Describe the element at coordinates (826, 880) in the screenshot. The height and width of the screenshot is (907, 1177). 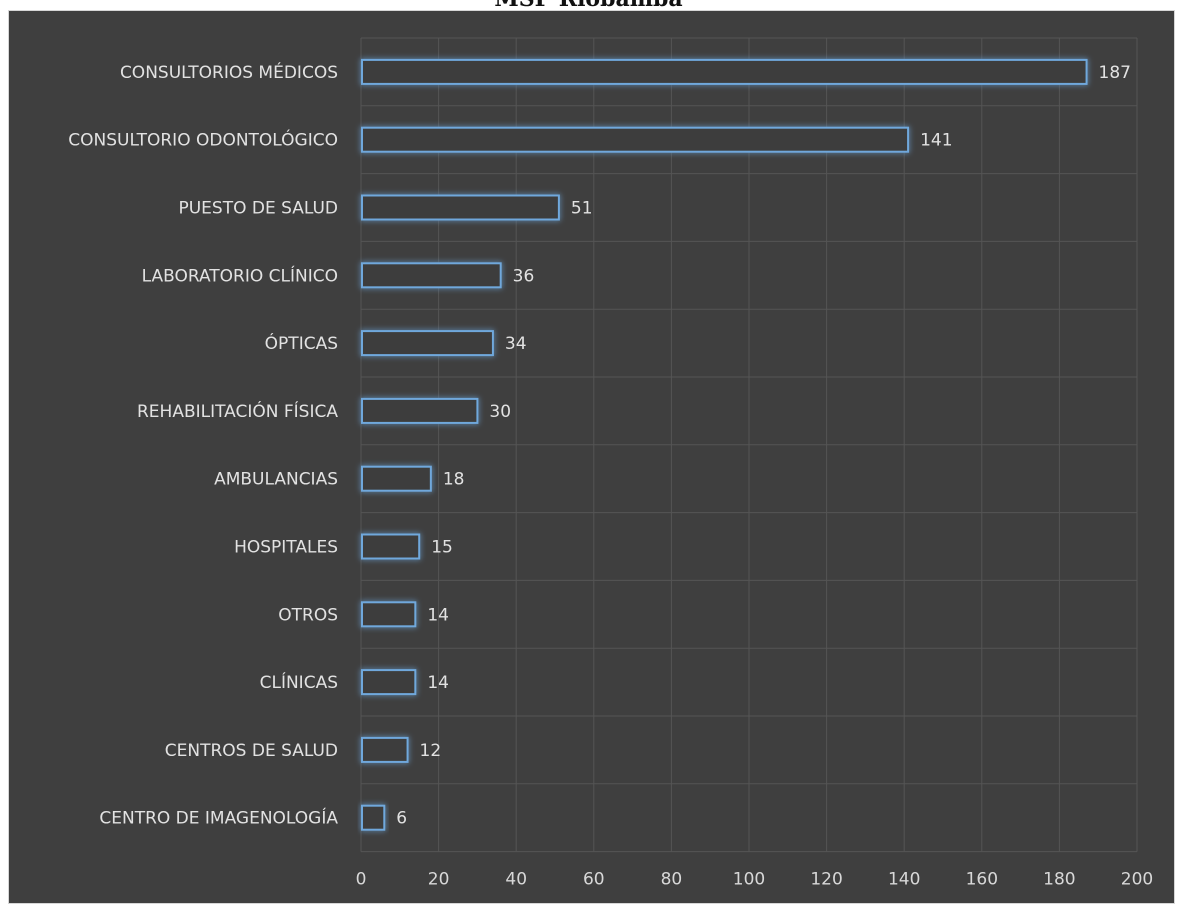
I see `x-tick-label: 120` at that location.